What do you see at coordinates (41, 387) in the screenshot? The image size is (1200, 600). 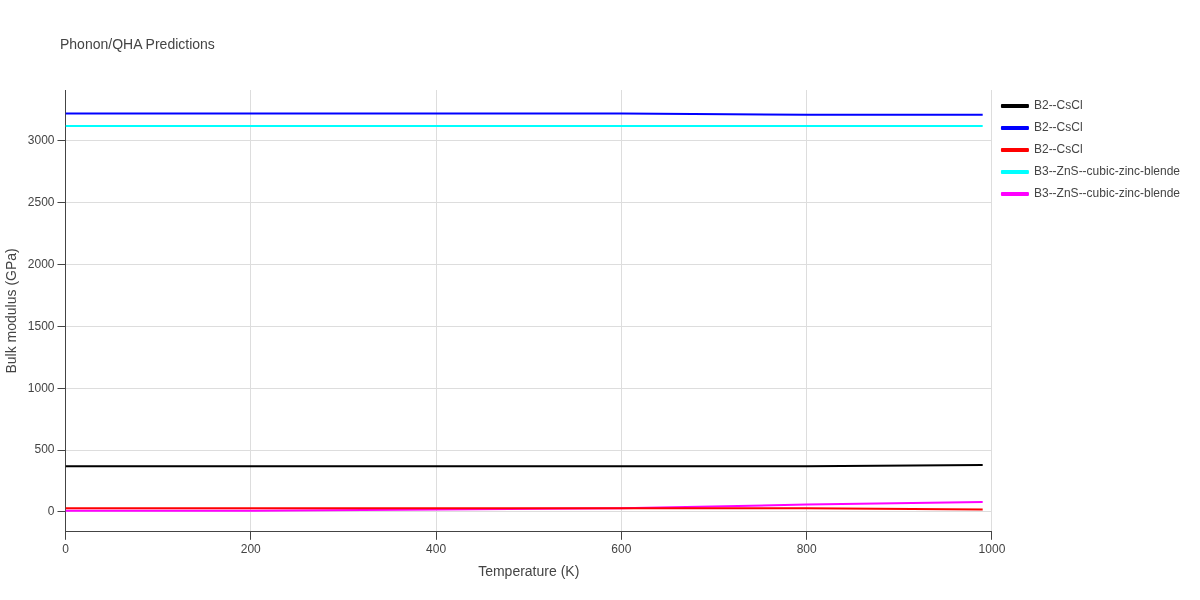 I see `y-tick-label: 1000` at bounding box center [41, 387].